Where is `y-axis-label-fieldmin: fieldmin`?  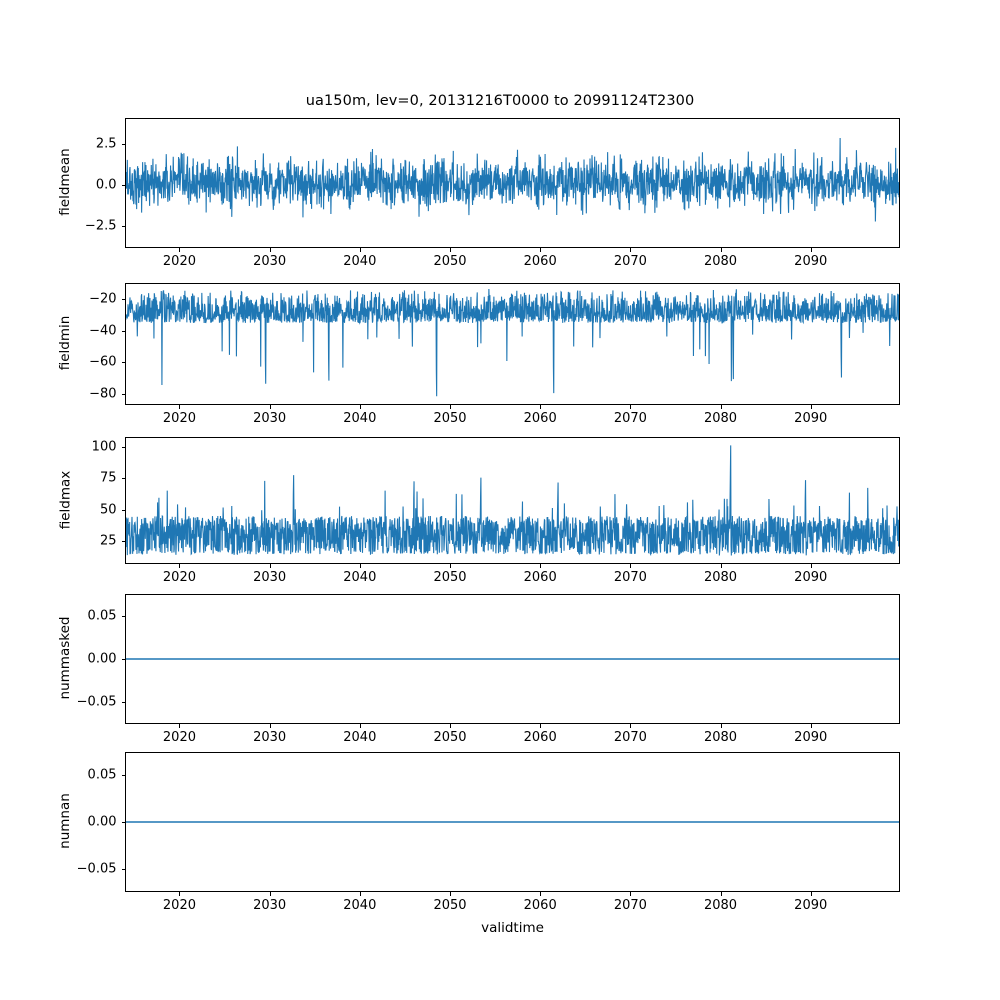
y-axis-label-fieldmin: fieldmin is located at coordinates (65, 343).